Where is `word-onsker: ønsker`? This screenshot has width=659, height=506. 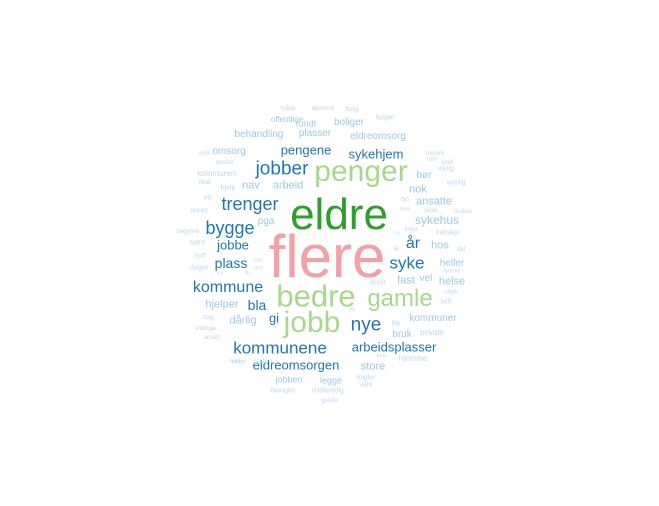
word-onsker: ønsker is located at coordinates (225, 163).